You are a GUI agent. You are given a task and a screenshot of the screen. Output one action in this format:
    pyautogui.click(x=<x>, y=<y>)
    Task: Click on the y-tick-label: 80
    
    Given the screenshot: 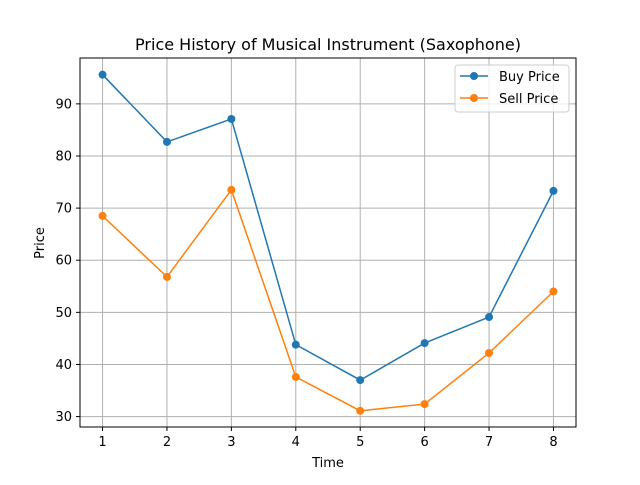 What is the action you would take?
    pyautogui.click(x=63, y=156)
    